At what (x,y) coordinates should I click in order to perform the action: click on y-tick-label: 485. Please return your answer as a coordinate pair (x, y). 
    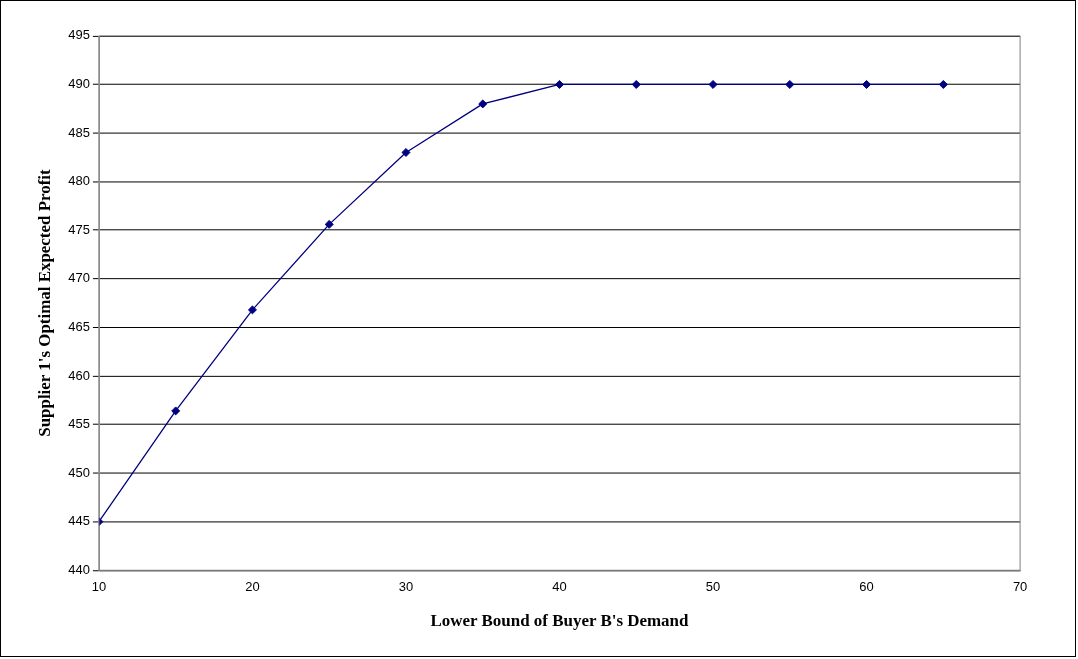
    Looking at the image, I should click on (79, 132).